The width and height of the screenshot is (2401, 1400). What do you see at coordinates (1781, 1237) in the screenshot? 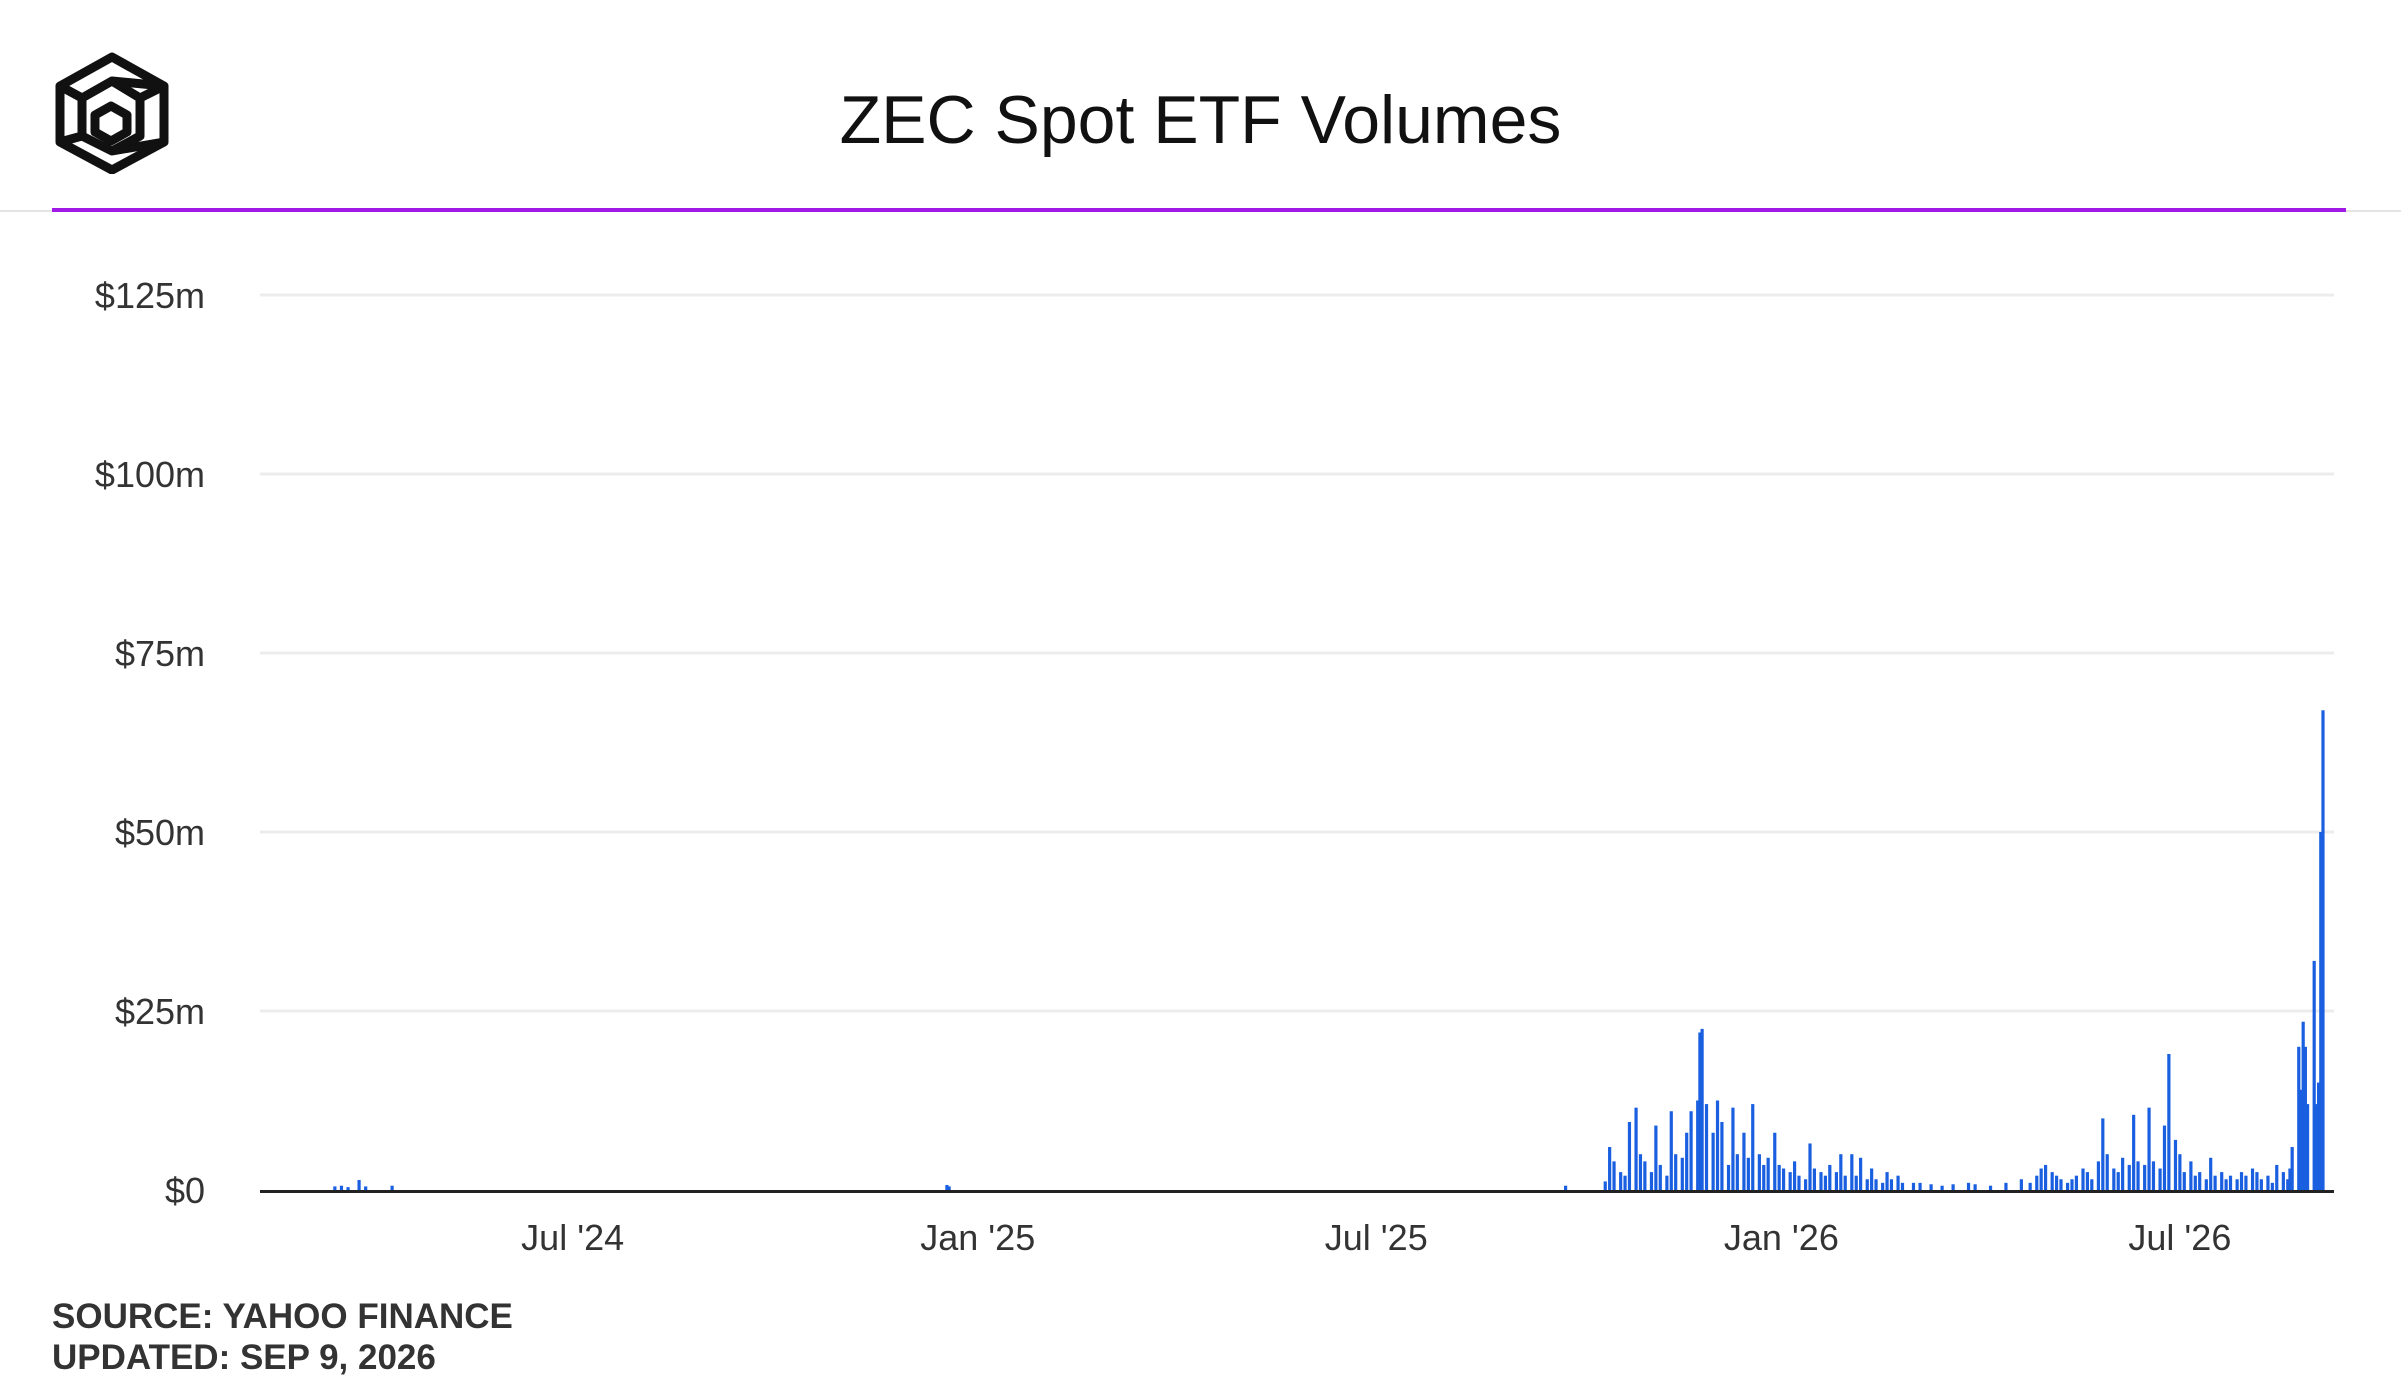
I see `x-tick-label: Jan '26` at bounding box center [1781, 1237].